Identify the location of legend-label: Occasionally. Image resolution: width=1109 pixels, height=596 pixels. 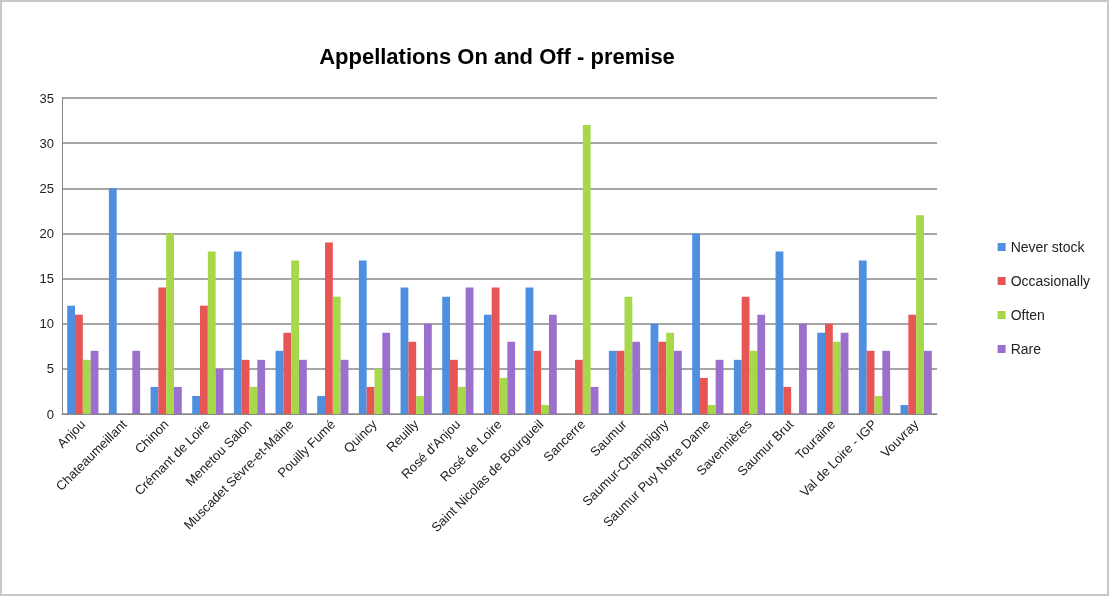
(1050, 281).